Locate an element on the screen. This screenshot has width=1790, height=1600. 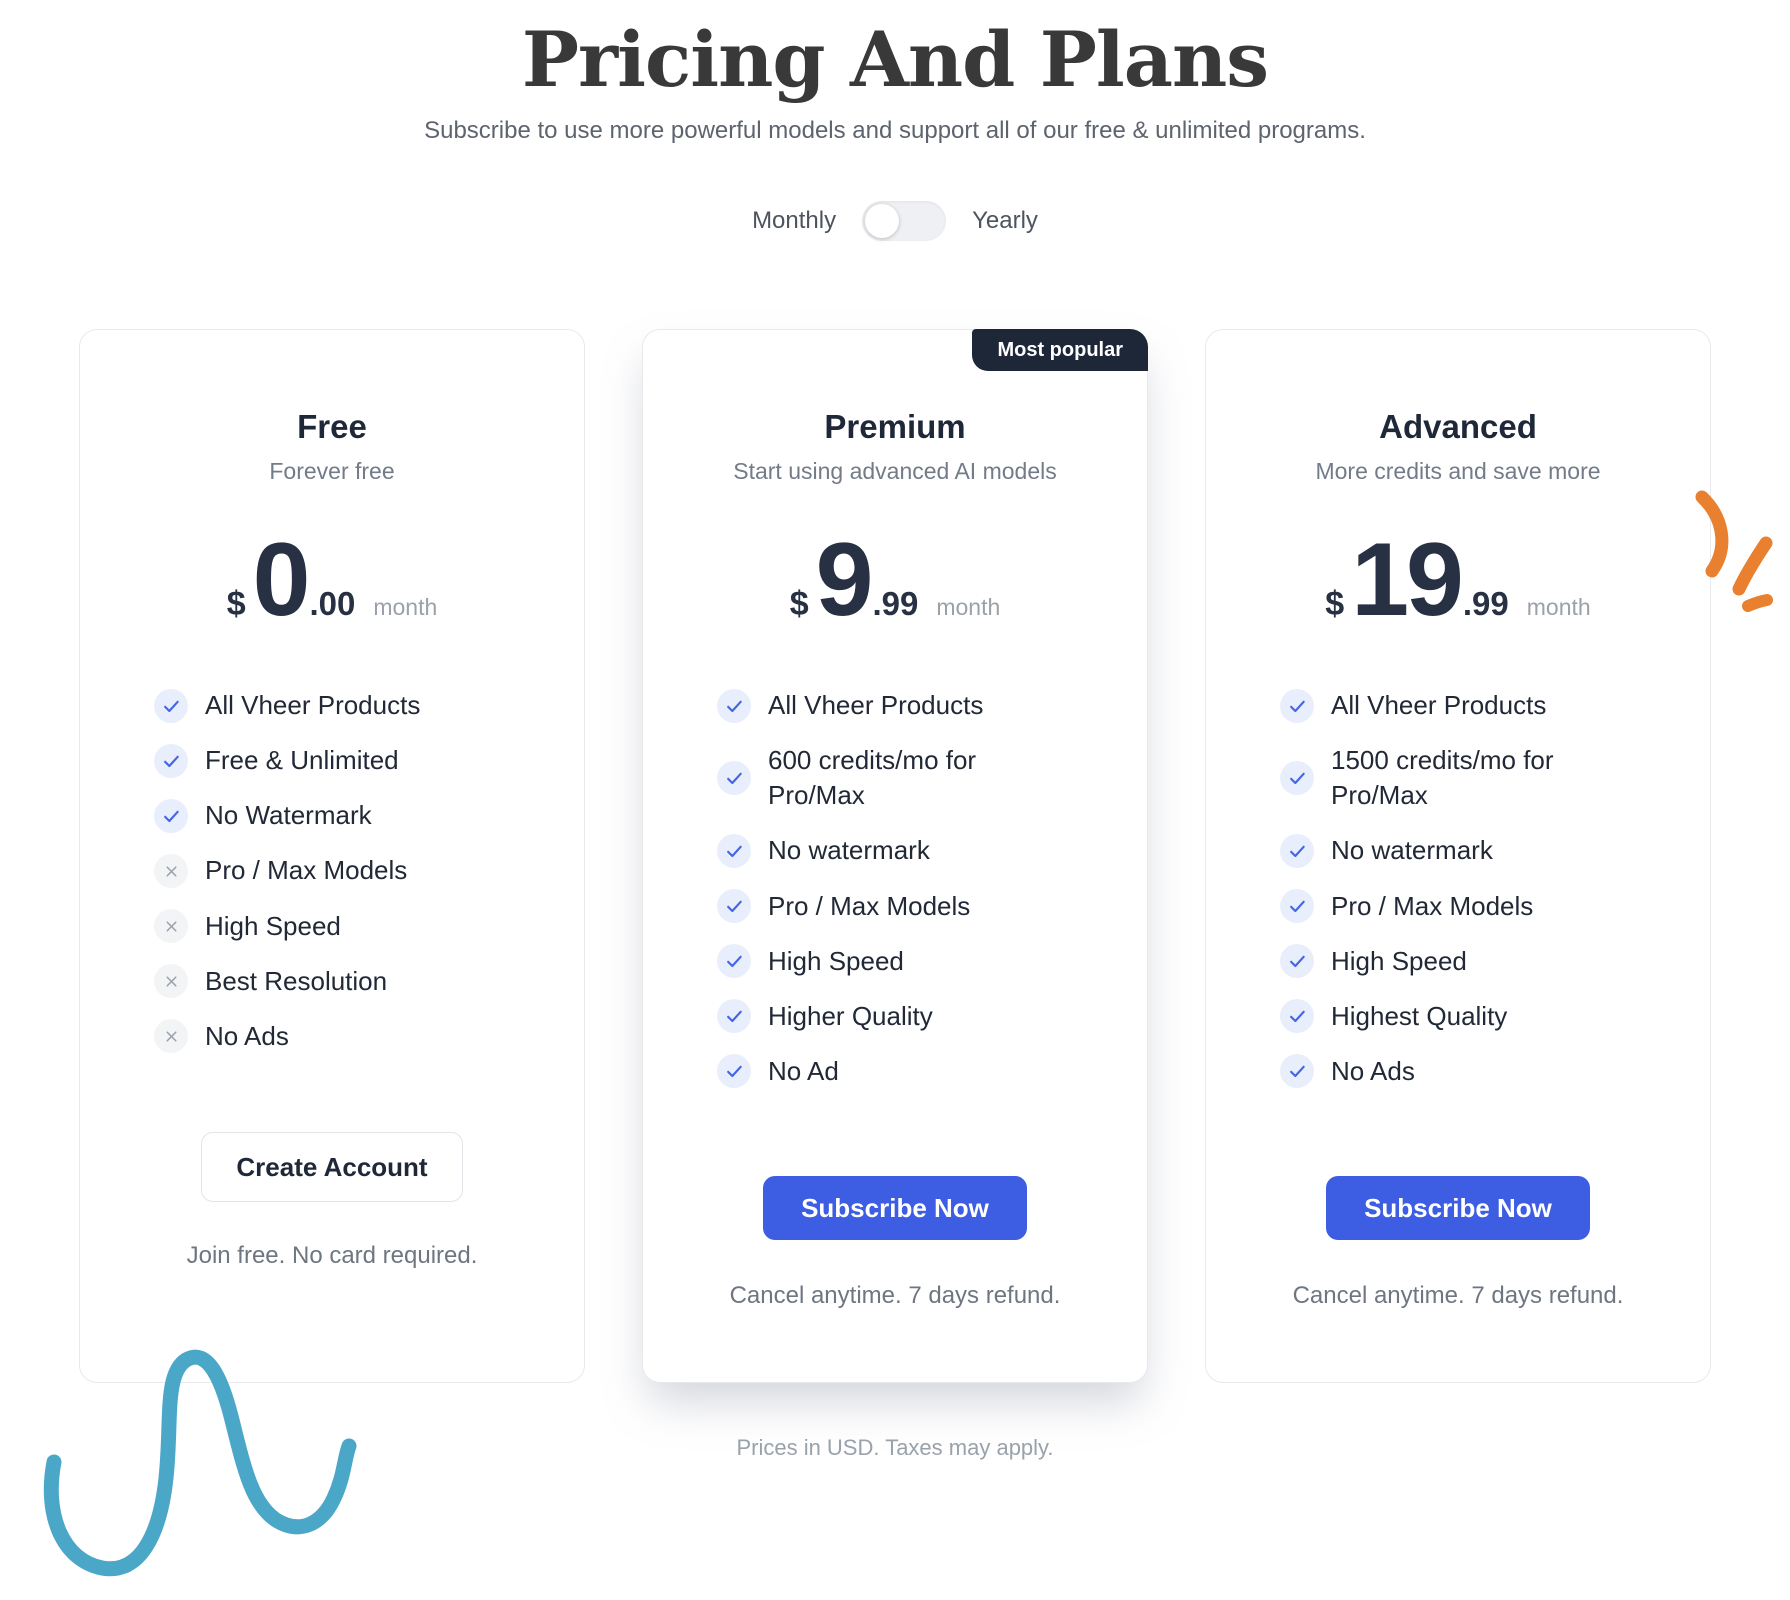
feature-label: Best Resolution is located at coordinates (296, 980).